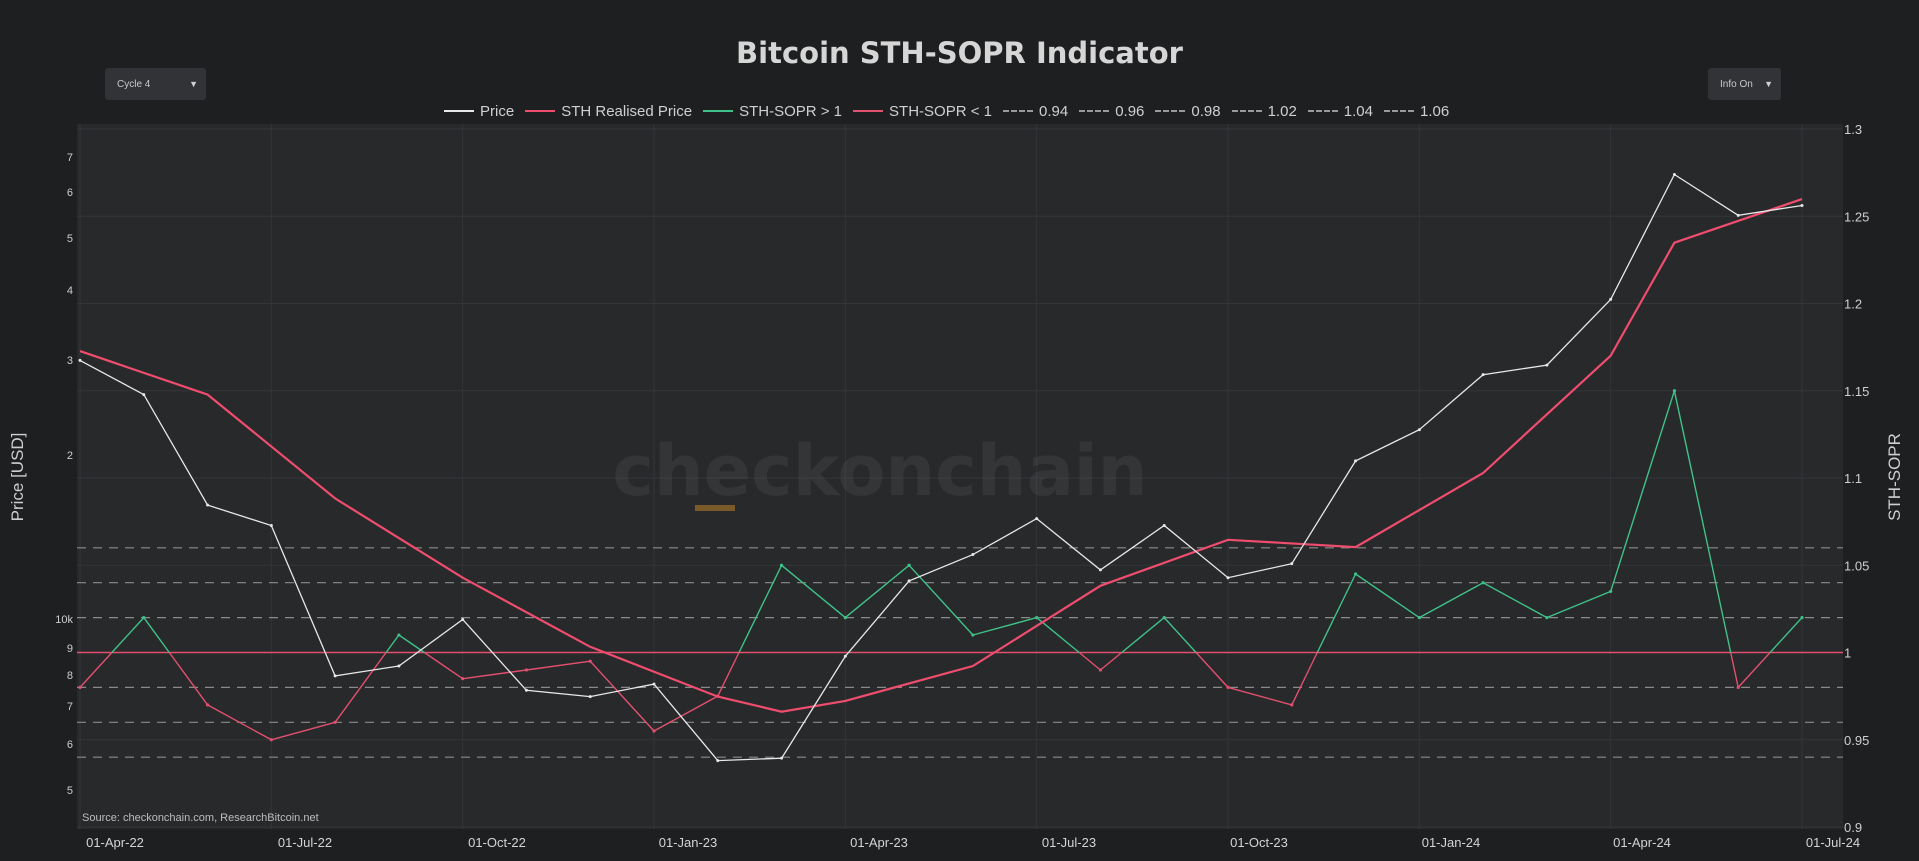 The height and width of the screenshot is (861, 1919). Describe the element at coordinates (70, 456) in the screenshot. I see `y-left-tick-label: 2` at that location.